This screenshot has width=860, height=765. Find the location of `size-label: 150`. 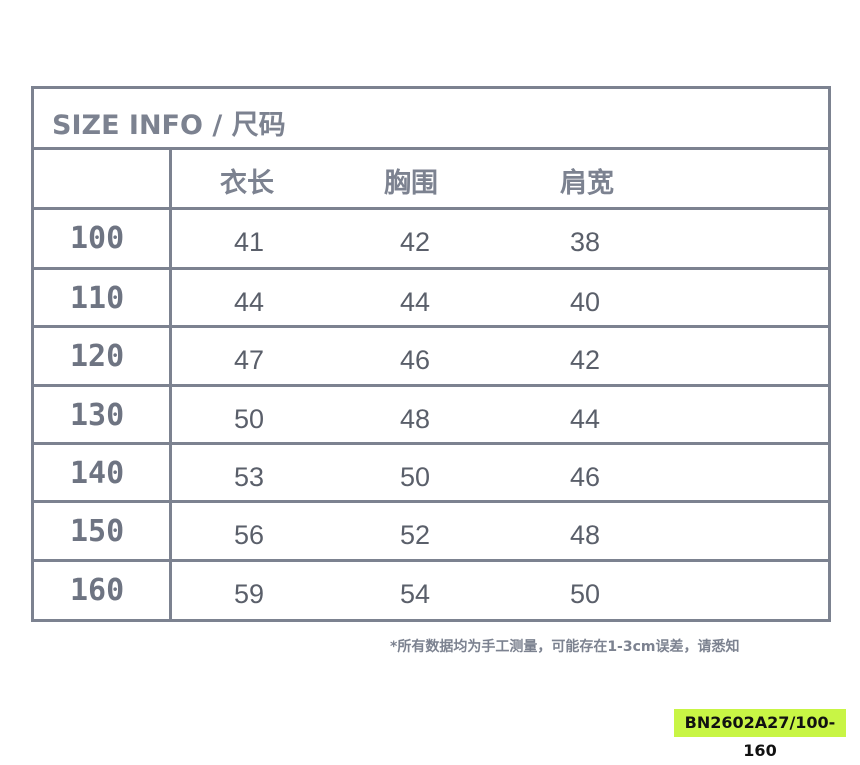

size-label: 150 is located at coordinates (97, 531).